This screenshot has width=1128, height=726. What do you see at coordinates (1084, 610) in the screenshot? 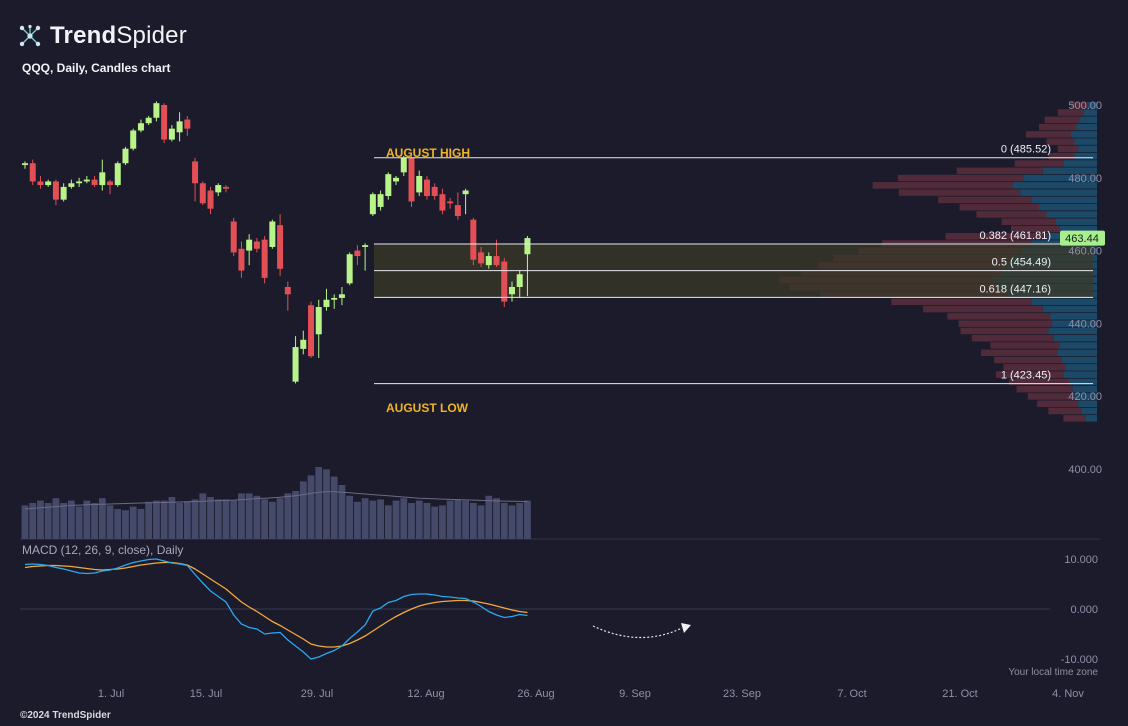
I see `macd-axis-tick: 0.000` at bounding box center [1084, 610].